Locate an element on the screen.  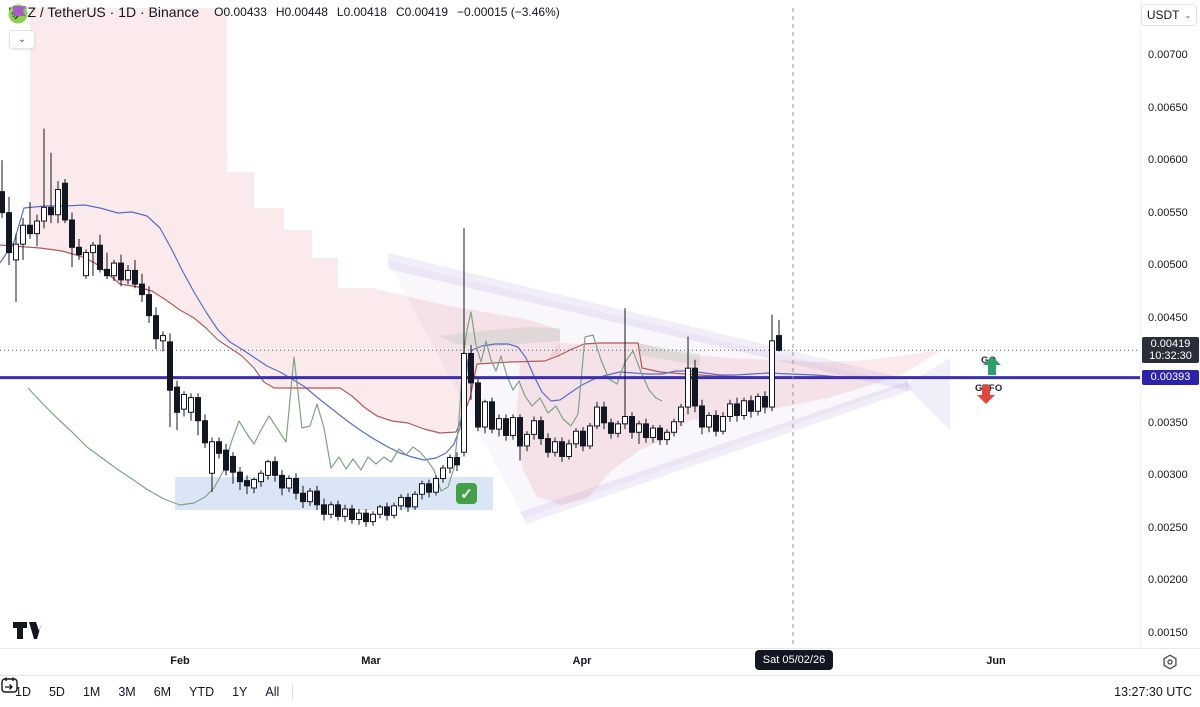
range-button-1y: 1Y is located at coordinates (240, 691).